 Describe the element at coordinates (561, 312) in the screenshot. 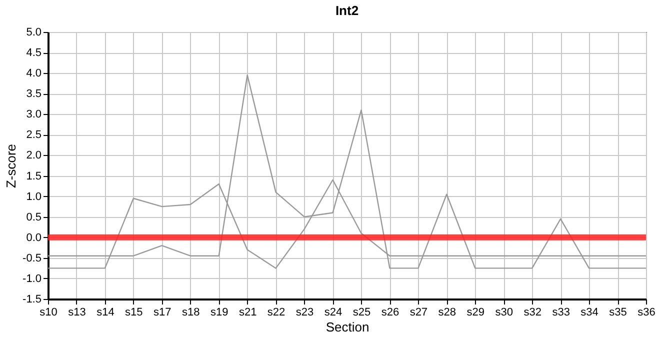

I see `x-tick-label: s33` at that location.